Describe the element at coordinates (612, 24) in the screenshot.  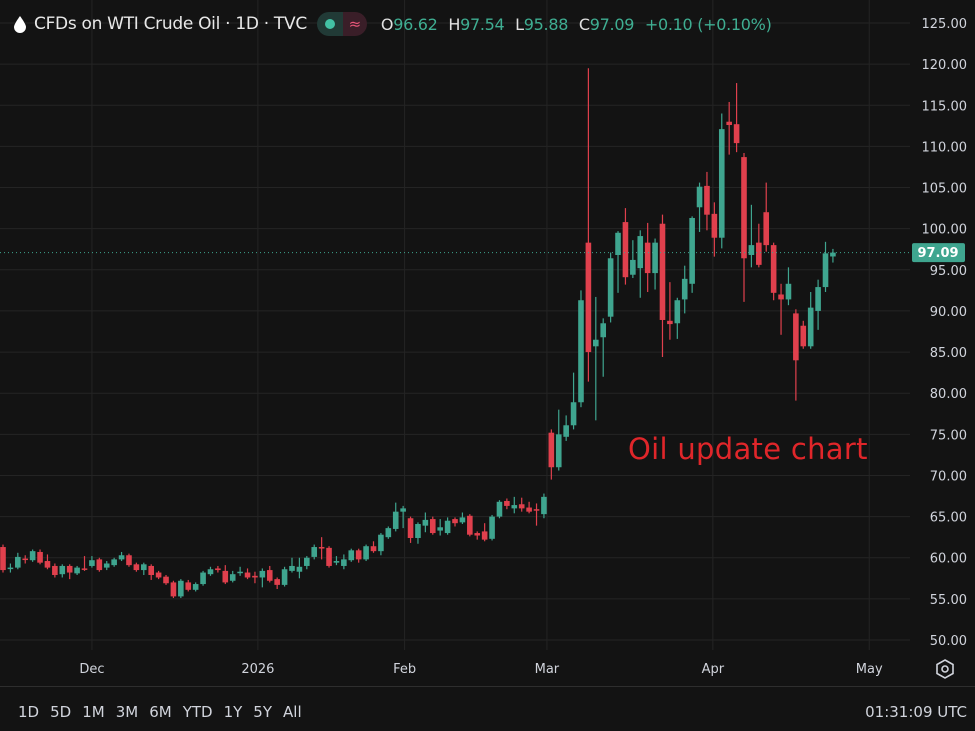
I see `close-value: 97.09` at that location.